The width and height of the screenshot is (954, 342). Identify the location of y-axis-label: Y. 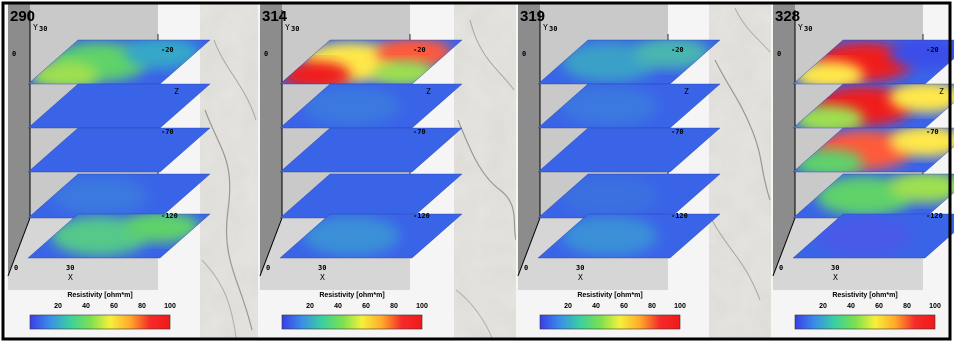
(800, 27).